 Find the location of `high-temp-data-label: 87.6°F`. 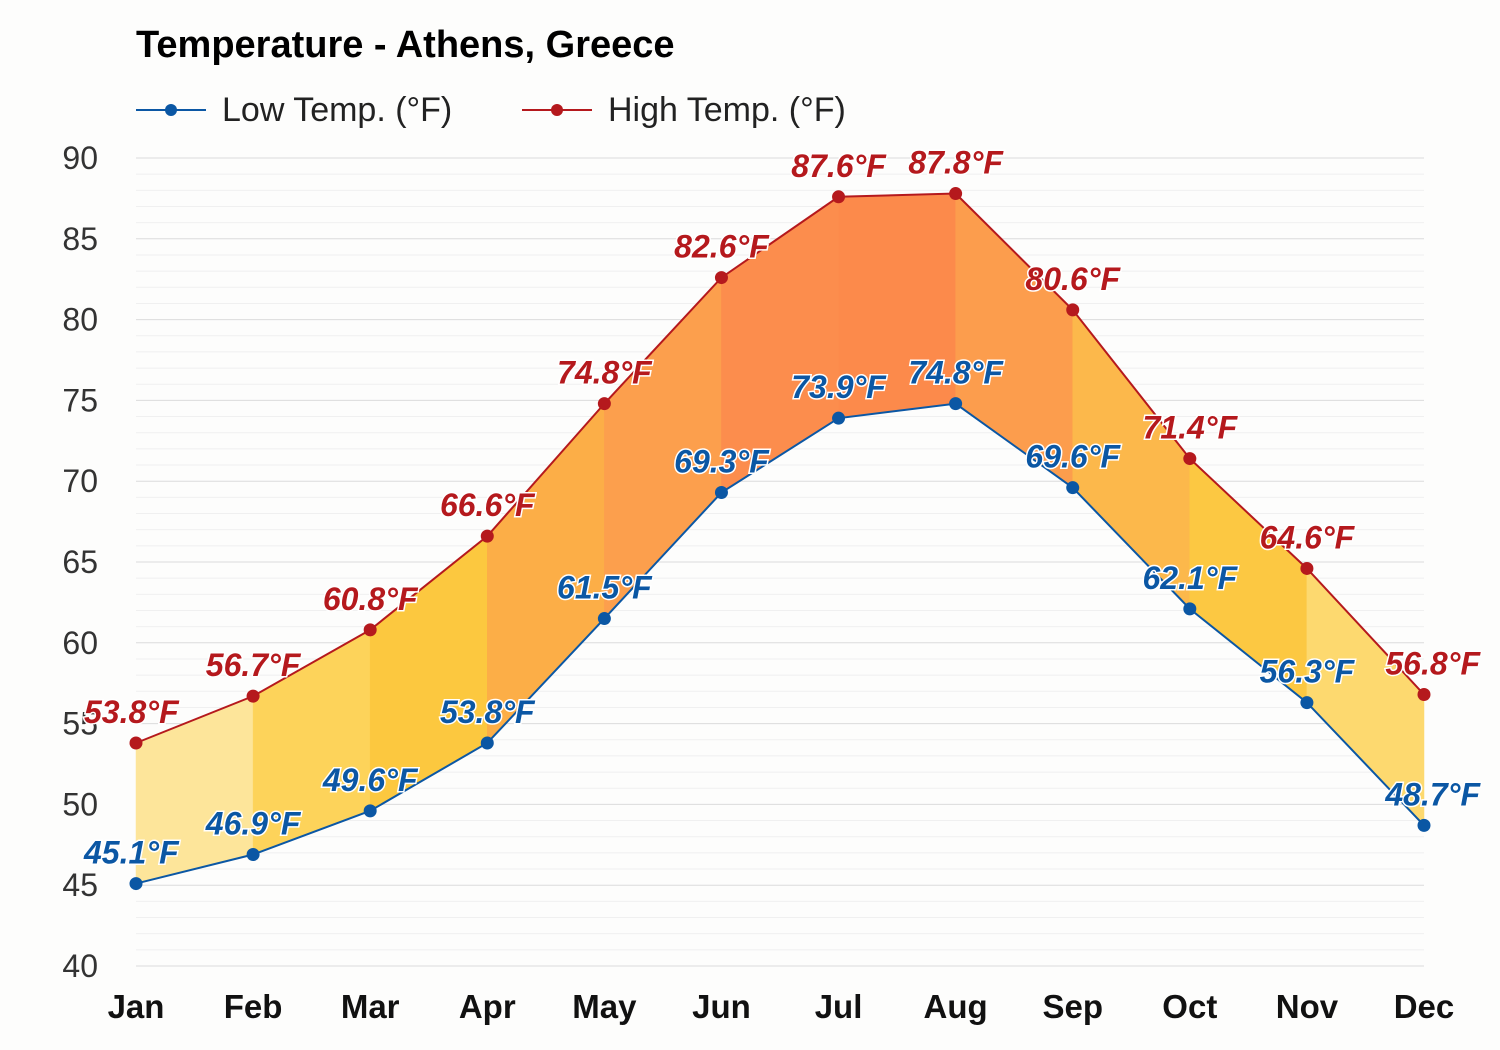

high-temp-data-label: 87.6°F is located at coordinates (839, 166).